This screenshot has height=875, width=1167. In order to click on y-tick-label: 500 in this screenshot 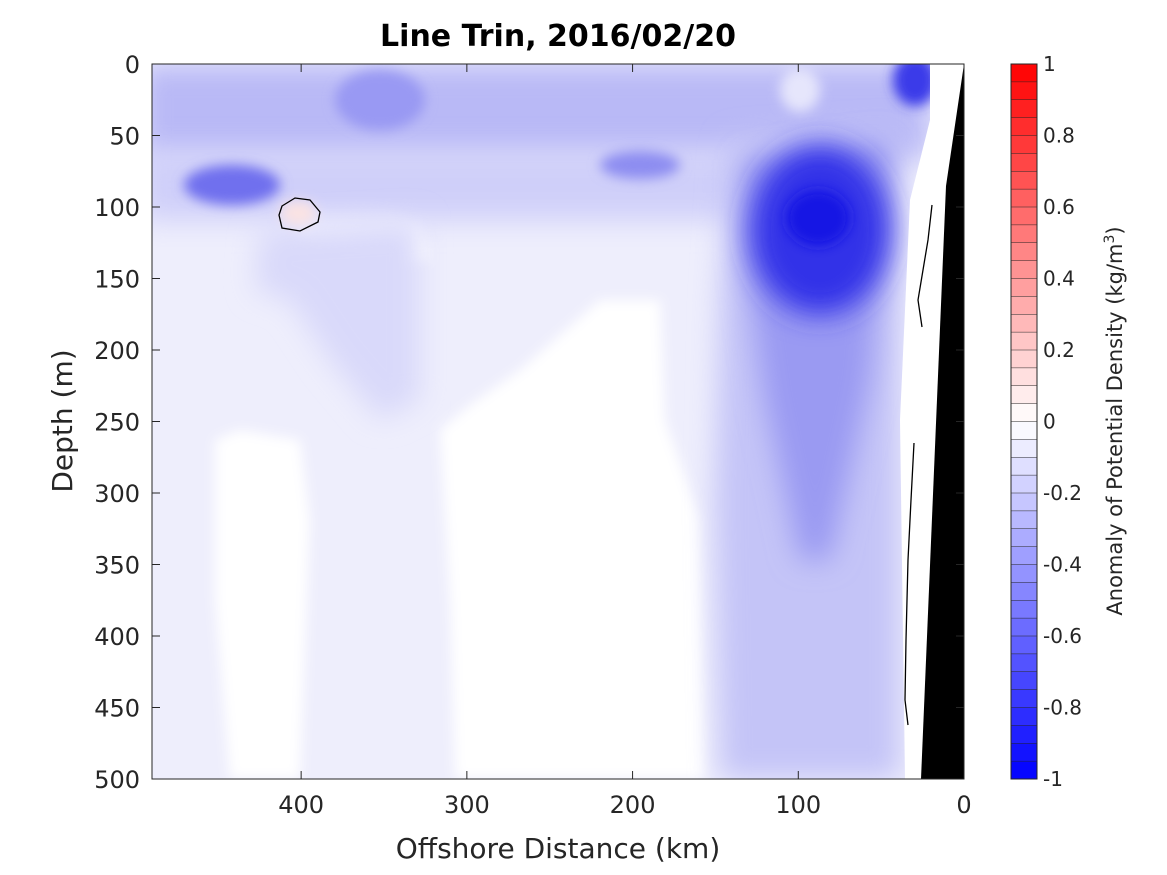, I will do `click(117, 780)`.